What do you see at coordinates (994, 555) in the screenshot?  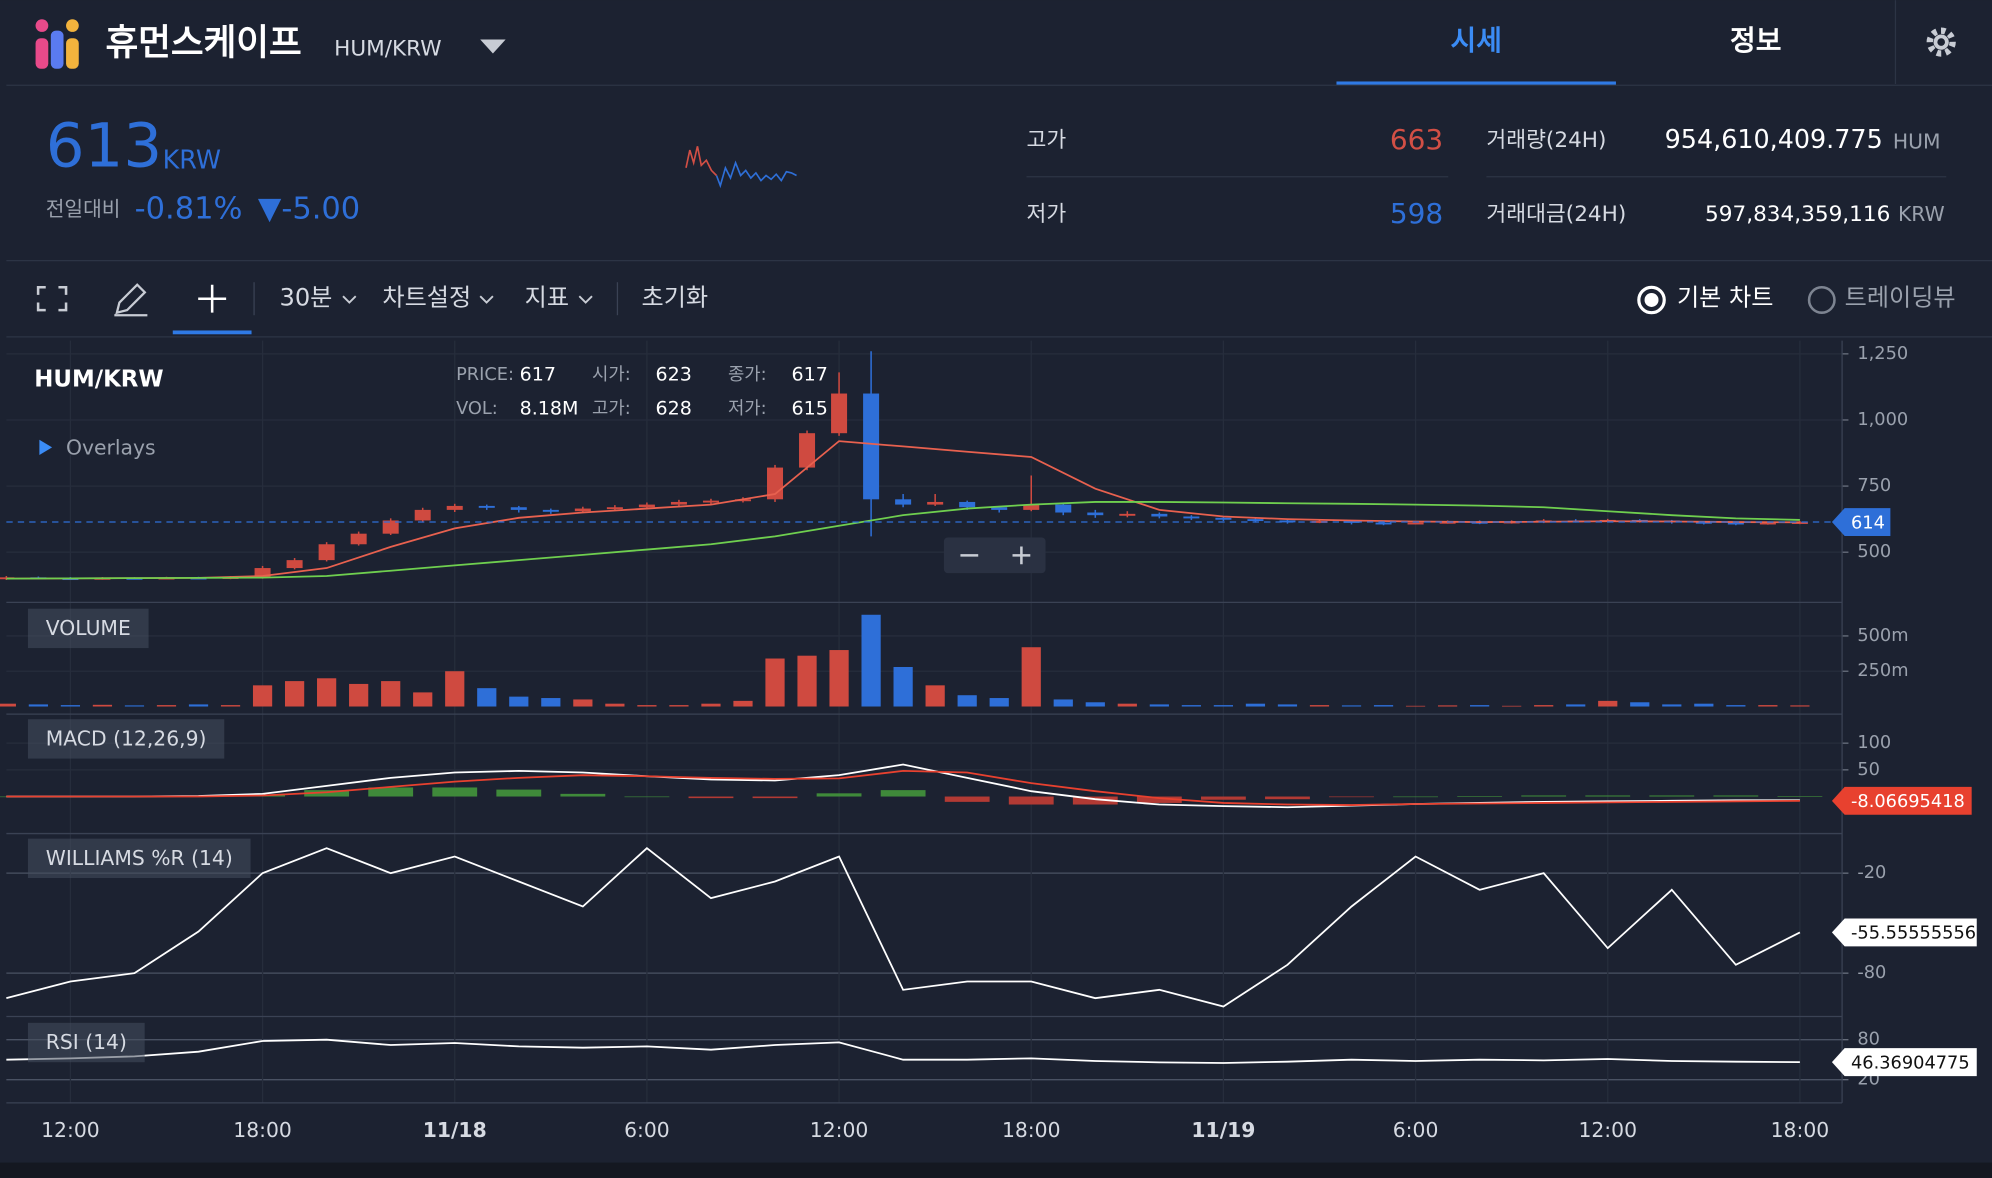 I see `zoom-control` at bounding box center [994, 555].